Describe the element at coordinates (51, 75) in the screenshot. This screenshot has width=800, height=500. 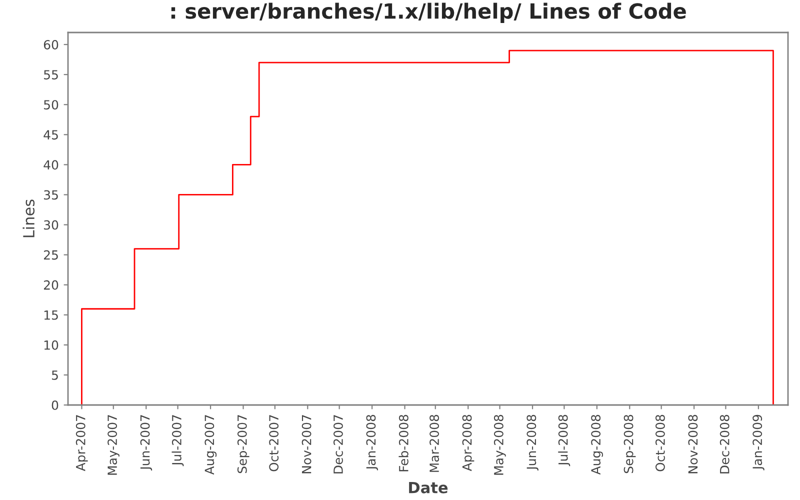
I see `y-tick-label: 55` at that location.